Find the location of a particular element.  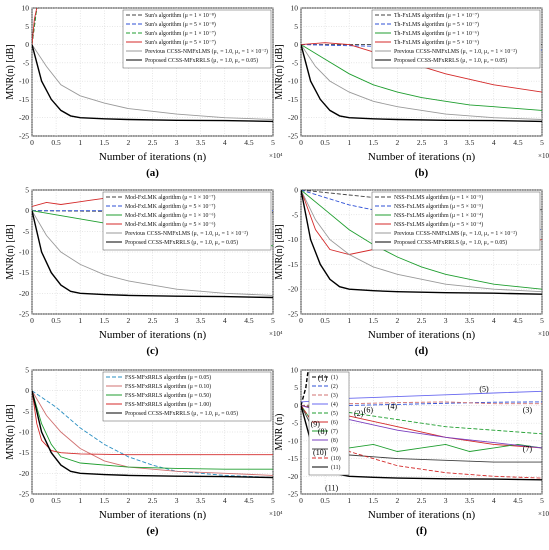

legend-label: (4) is located at coordinates (334, 404).